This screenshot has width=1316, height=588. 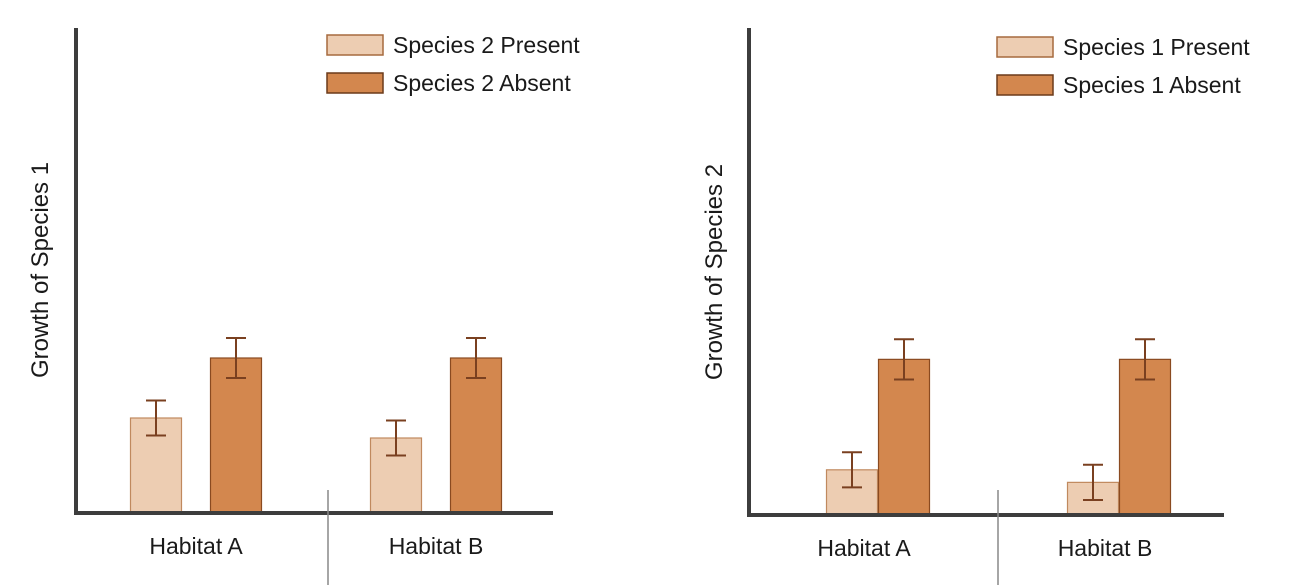 I want to click on y-axis-label: Growth of Species 2, so click(x=714, y=272).